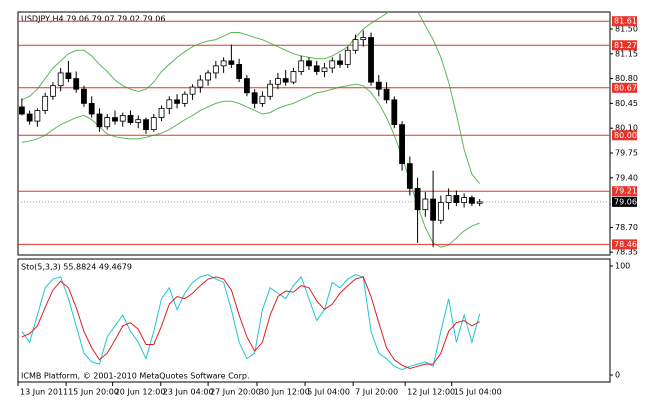 This screenshot has width=647, height=403. What do you see at coordinates (626, 53) in the screenshot?
I see `y-tick-label: 81.15` at bounding box center [626, 53].